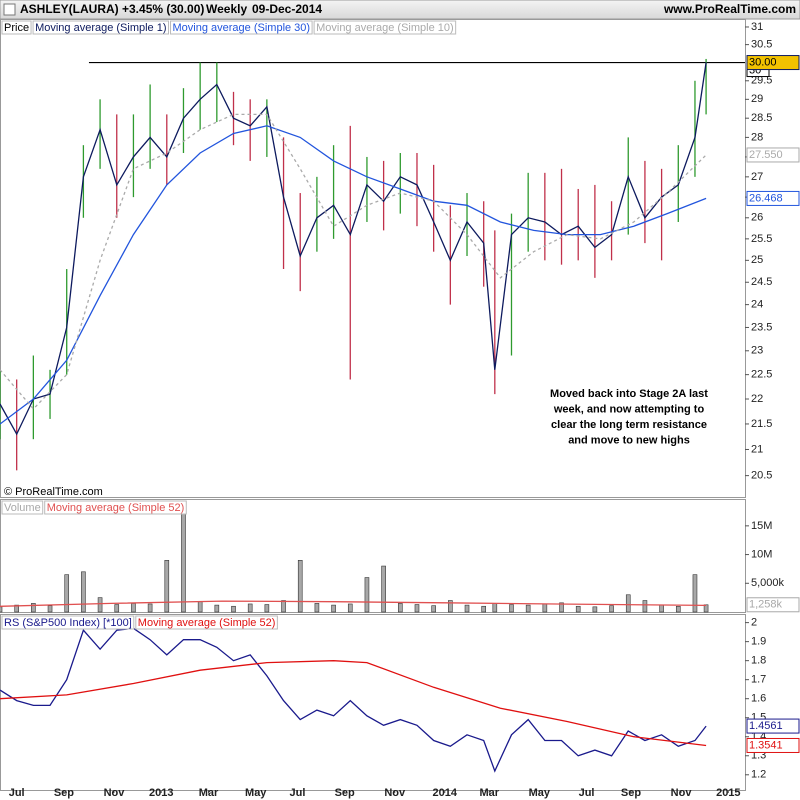 Image resolution: width=800 pixels, height=800 pixels. What do you see at coordinates (758, 642) in the screenshot?
I see `y-tick-label: 1.9` at bounding box center [758, 642].